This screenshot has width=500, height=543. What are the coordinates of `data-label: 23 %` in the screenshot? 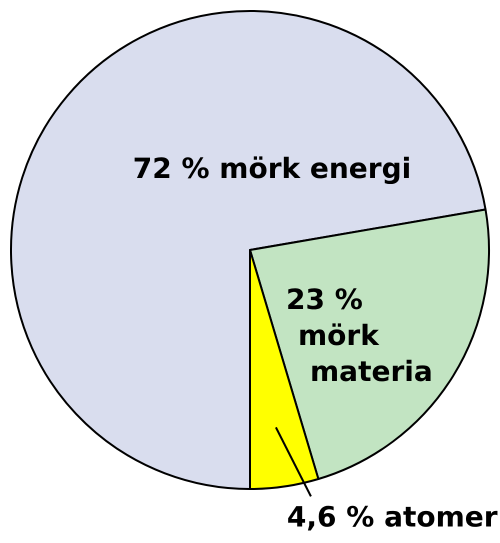 It's located at (324, 299).